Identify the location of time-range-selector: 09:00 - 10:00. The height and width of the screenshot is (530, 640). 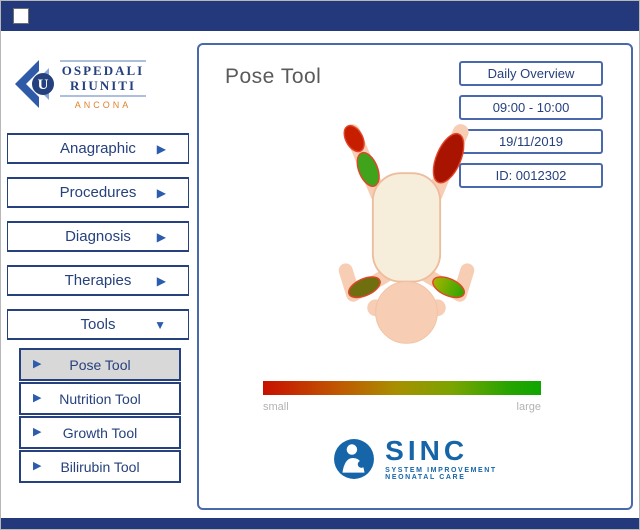
(531, 107).